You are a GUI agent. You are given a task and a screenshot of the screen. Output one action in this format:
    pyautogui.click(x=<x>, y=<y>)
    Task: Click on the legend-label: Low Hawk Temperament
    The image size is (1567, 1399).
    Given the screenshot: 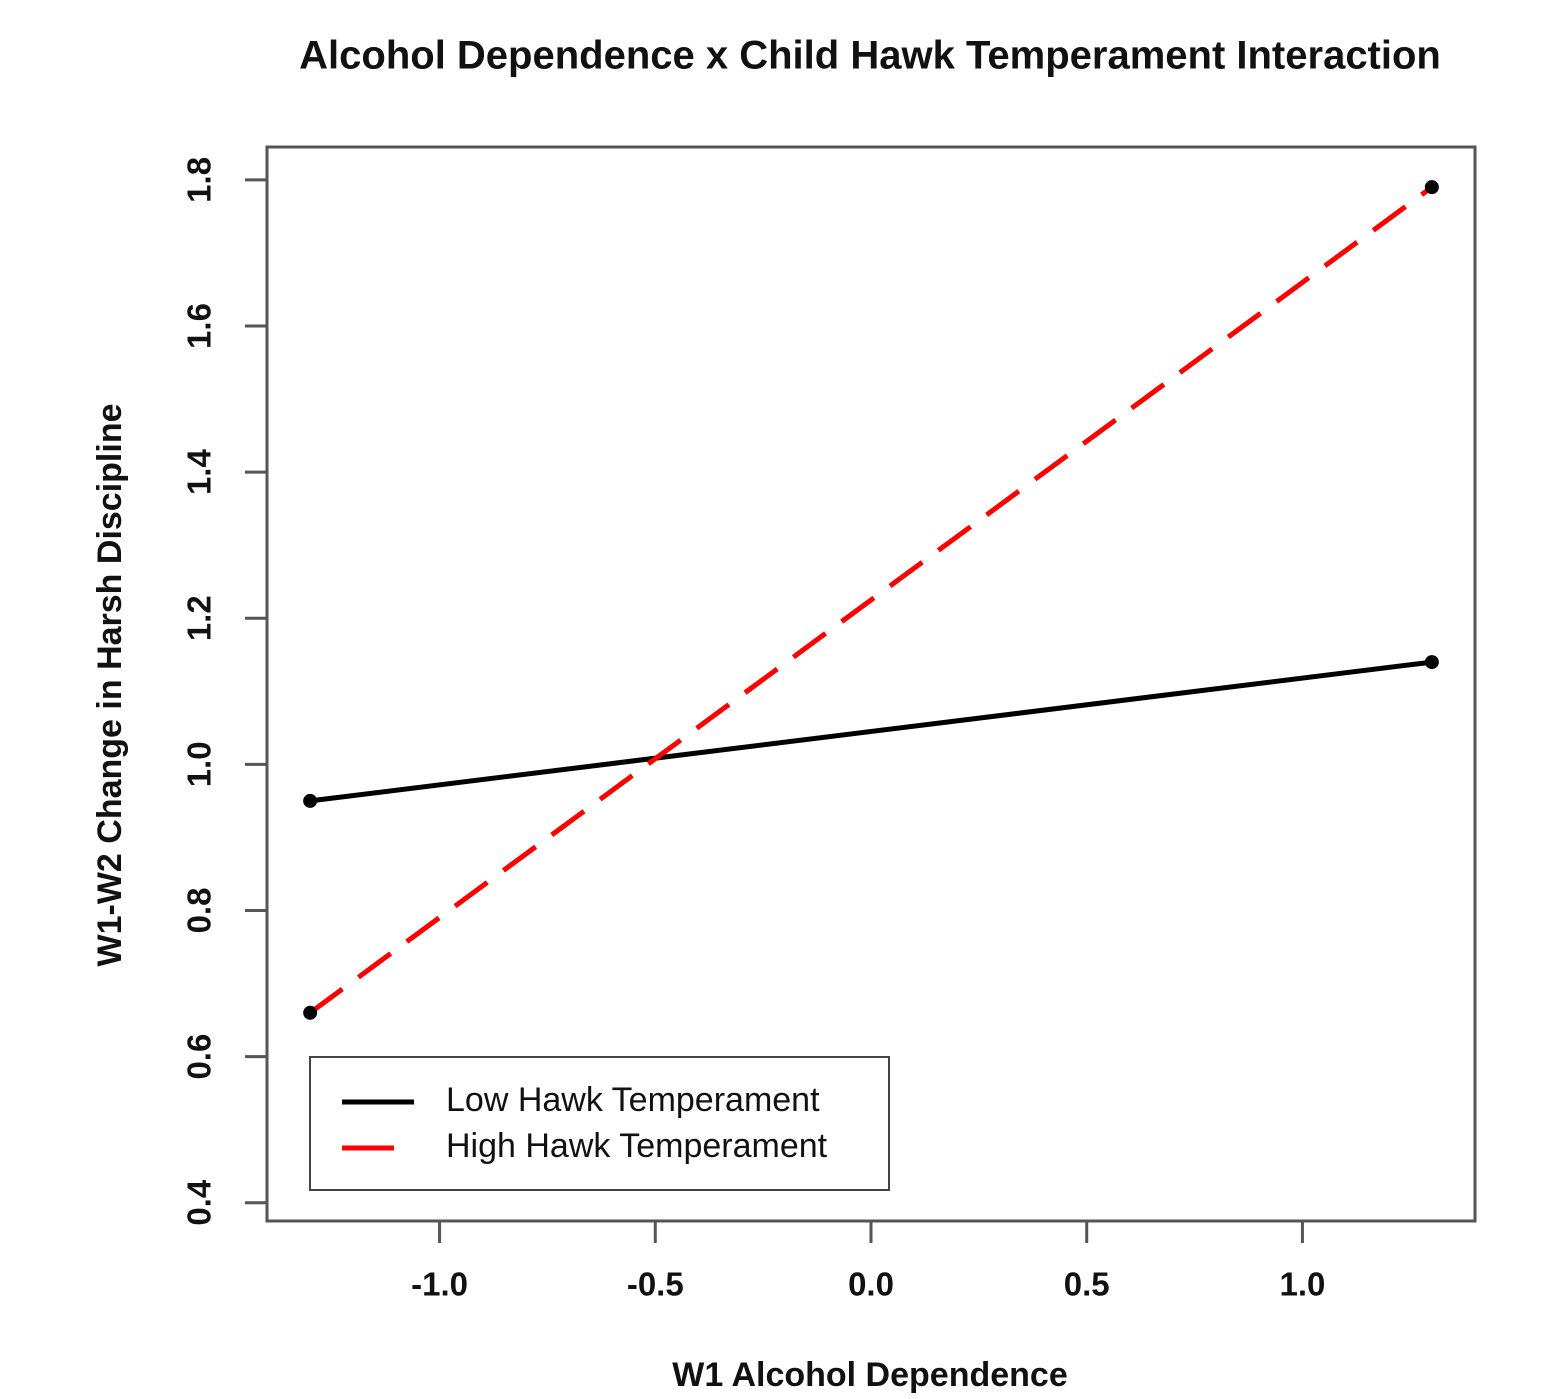 What is the action you would take?
    pyautogui.click(x=633, y=1100)
    